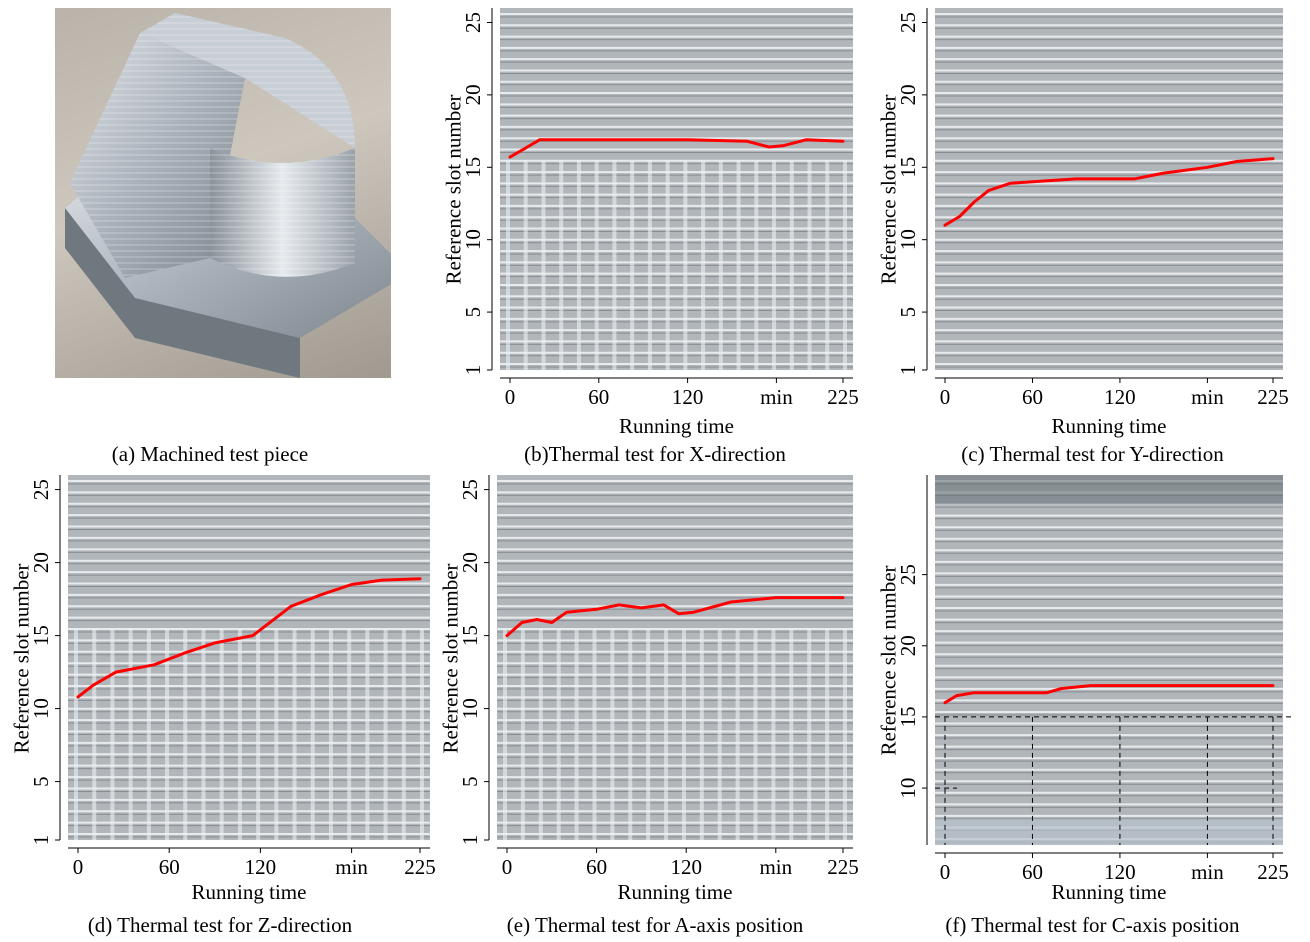  Describe the element at coordinates (223, 193) in the screenshot. I see `machined-test-piece-photo` at that location.